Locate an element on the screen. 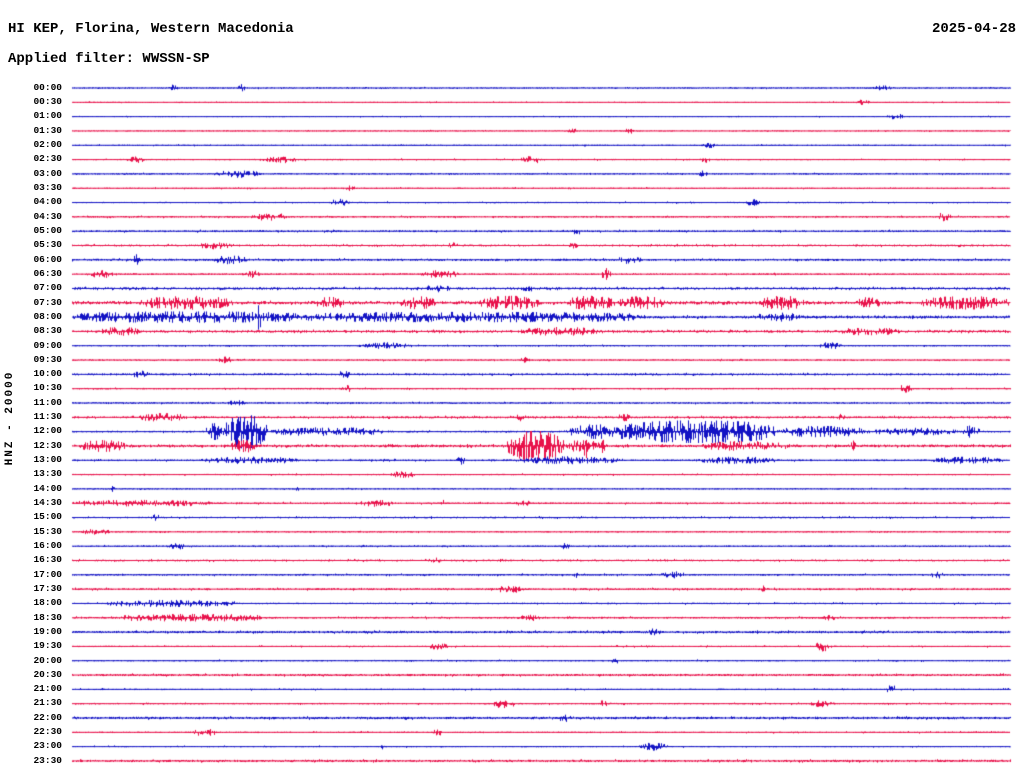 This screenshot has width=1024, height=780. time-label: 15:00 is located at coordinates (47, 517).